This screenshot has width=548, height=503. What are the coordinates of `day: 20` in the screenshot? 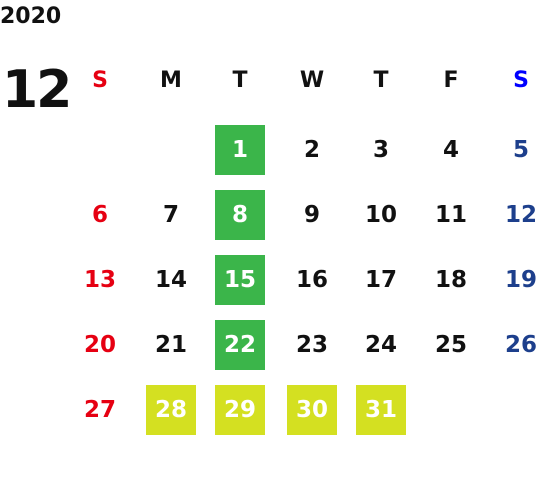 It's located at (99, 345).